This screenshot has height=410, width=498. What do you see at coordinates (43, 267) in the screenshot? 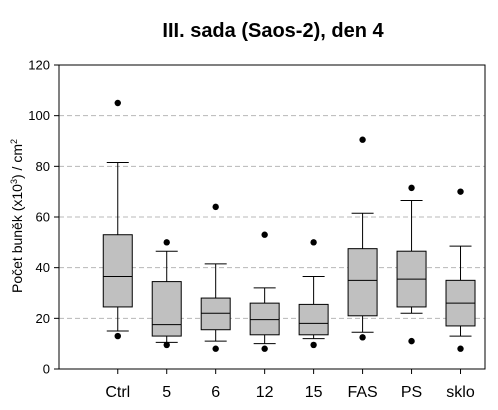
I see `y-tick-label: 40` at bounding box center [43, 267].